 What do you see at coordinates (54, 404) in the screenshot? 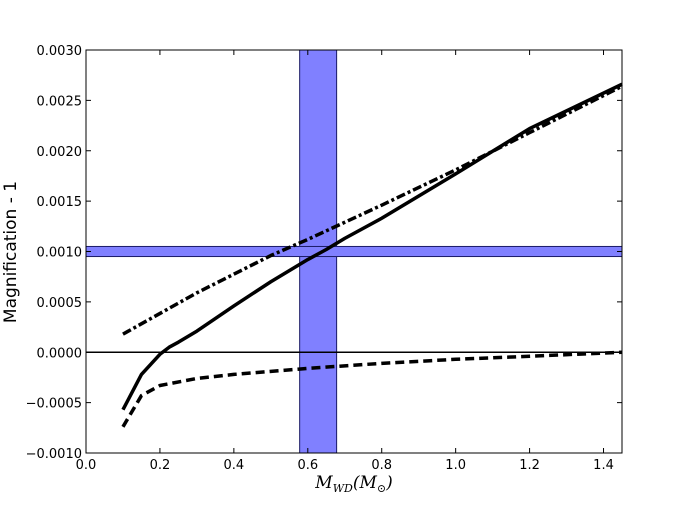
I see `y-tick-label: −0.0005` at bounding box center [54, 404].